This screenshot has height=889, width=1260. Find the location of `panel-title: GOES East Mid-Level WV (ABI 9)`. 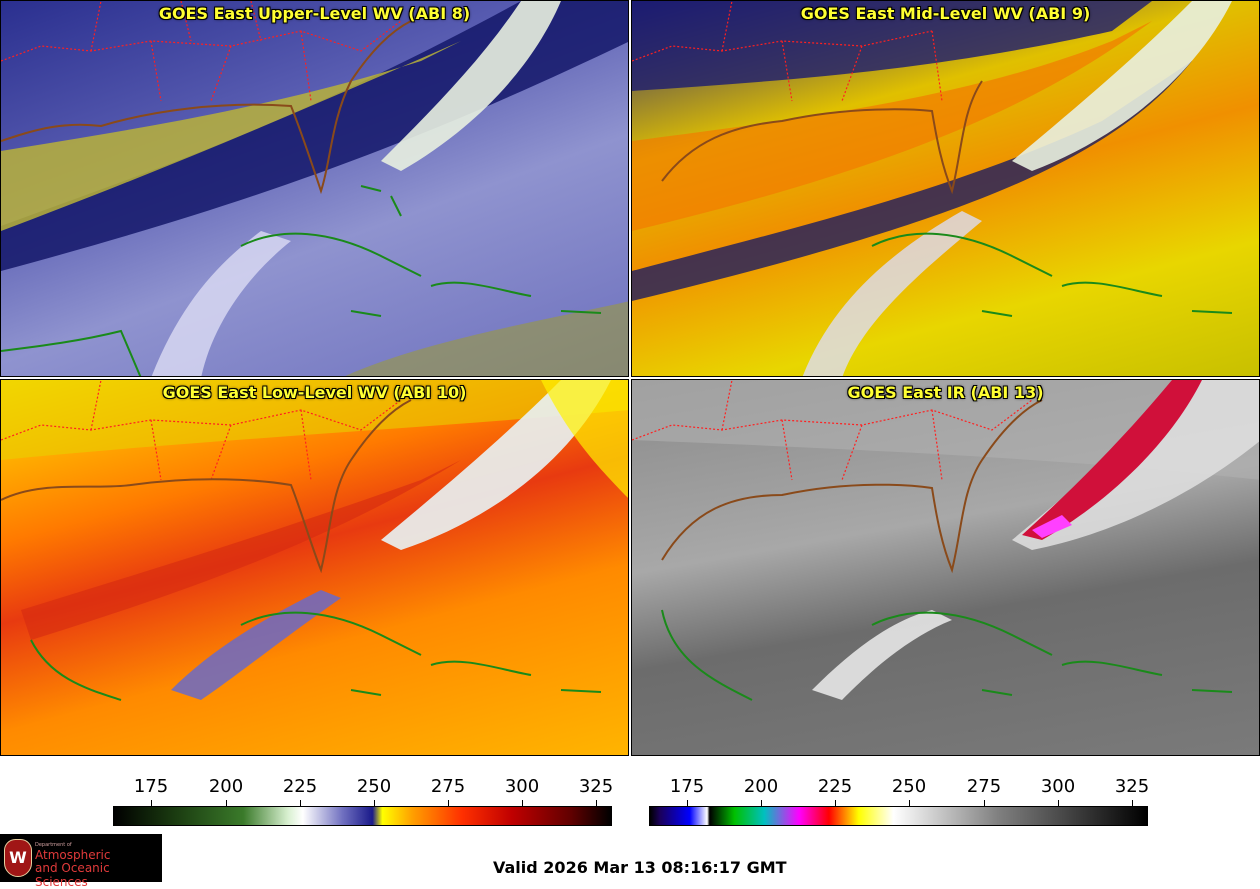

panel-title: GOES East Mid-Level WV (ABI 9) is located at coordinates (945, 13).